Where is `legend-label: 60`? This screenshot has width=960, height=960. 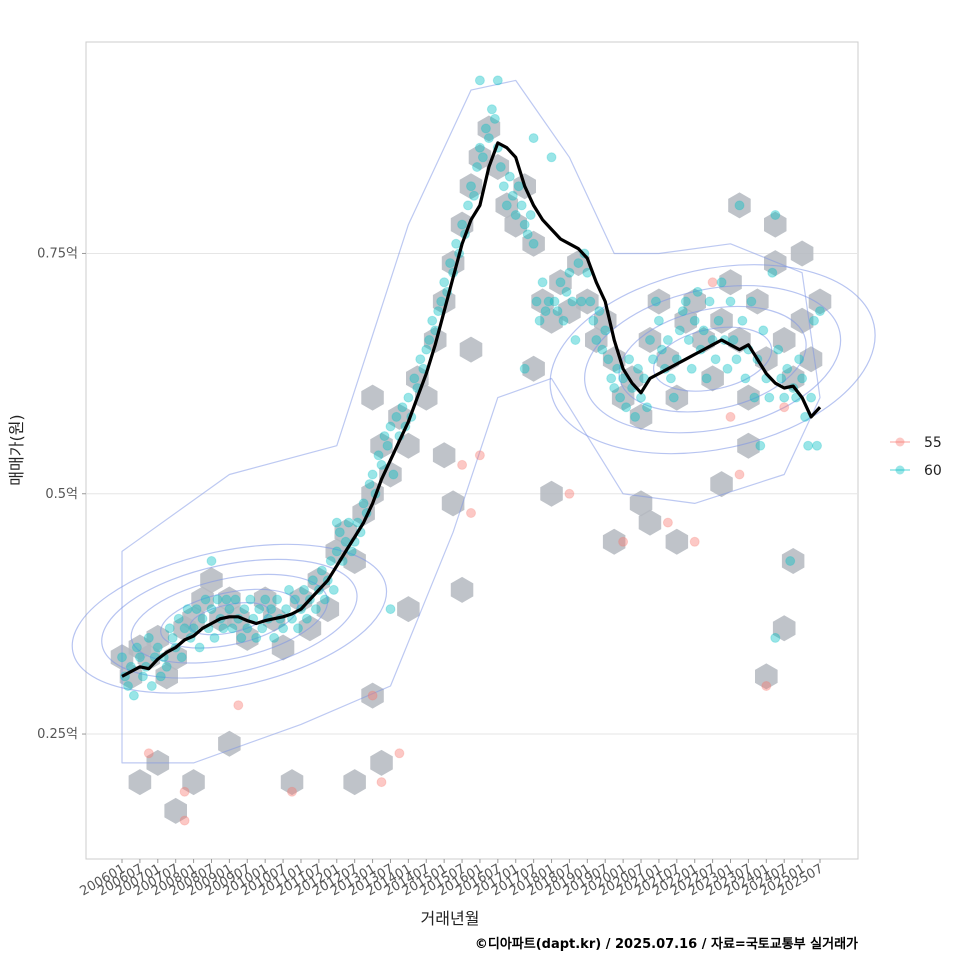 legend-label: 60 is located at coordinates (933, 471).